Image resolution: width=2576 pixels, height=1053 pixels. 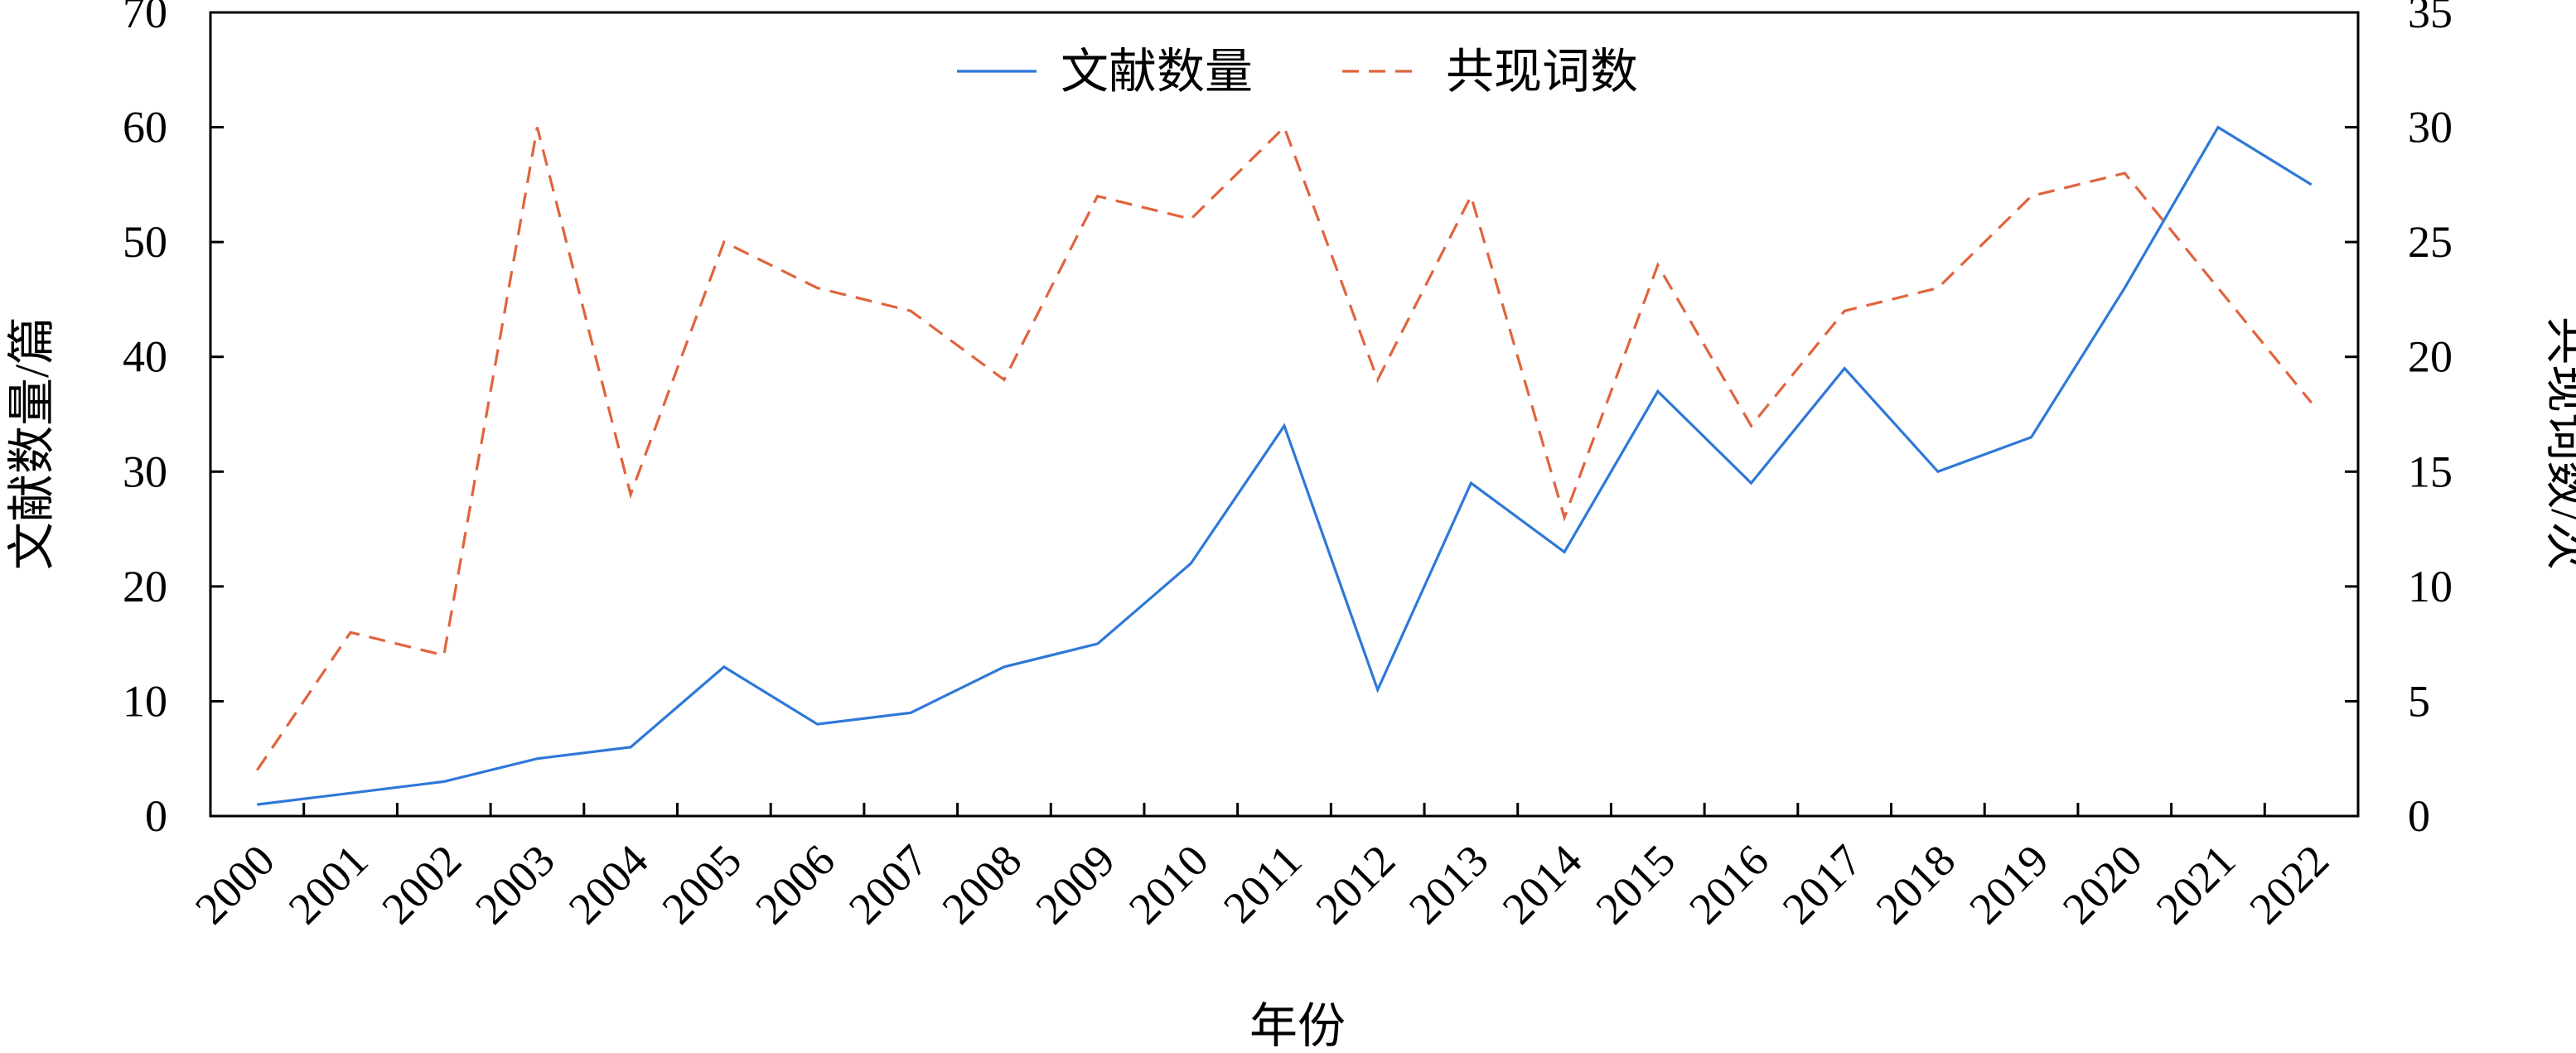 What do you see at coordinates (328, 884) in the screenshot?
I see `x-tick-label: 2001` at bounding box center [328, 884].